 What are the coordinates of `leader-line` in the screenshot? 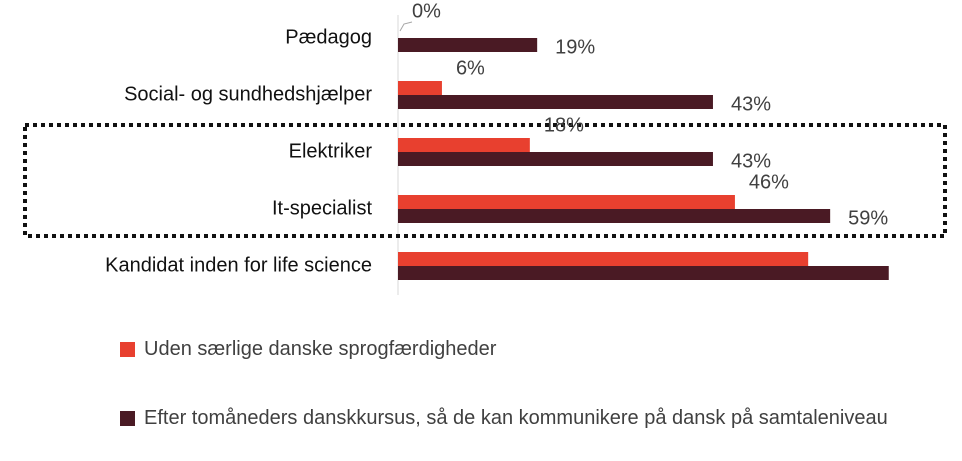 It's located at (406, 26).